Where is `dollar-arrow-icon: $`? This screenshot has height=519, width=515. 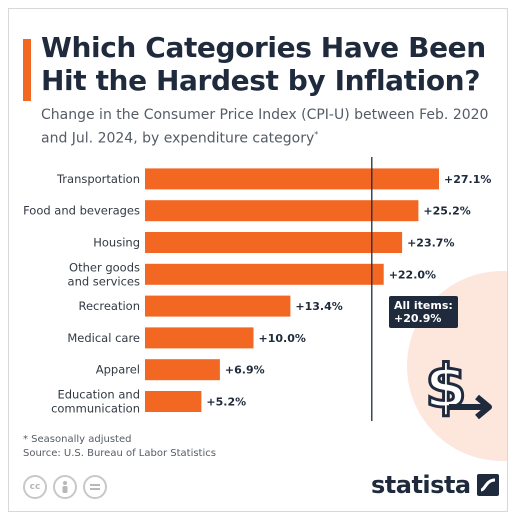 dollar-arrow-icon: $ is located at coordinates (458, 387).